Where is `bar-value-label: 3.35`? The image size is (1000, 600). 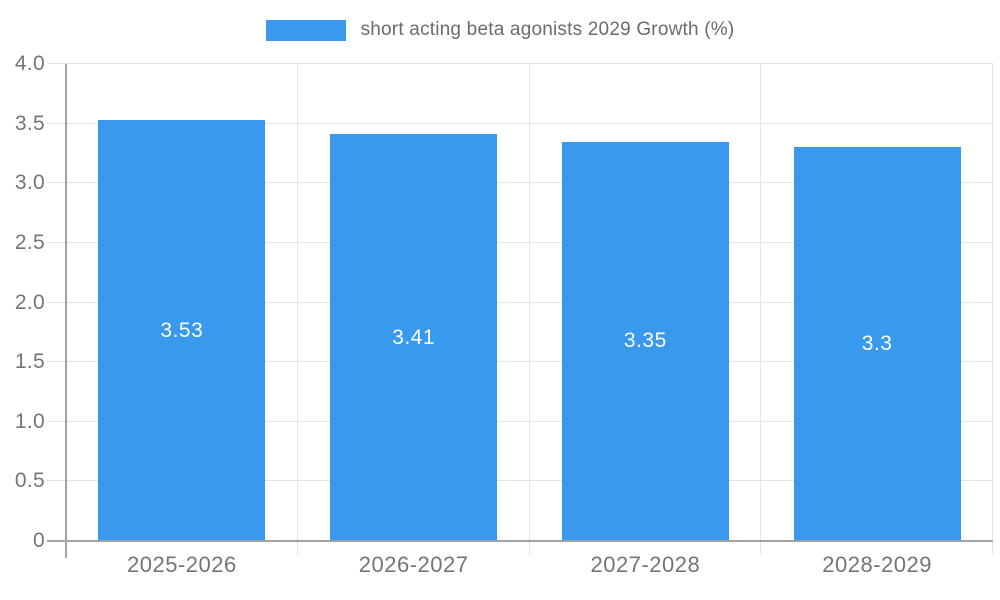
bar-value-label: 3.35 is located at coordinates (645, 341).